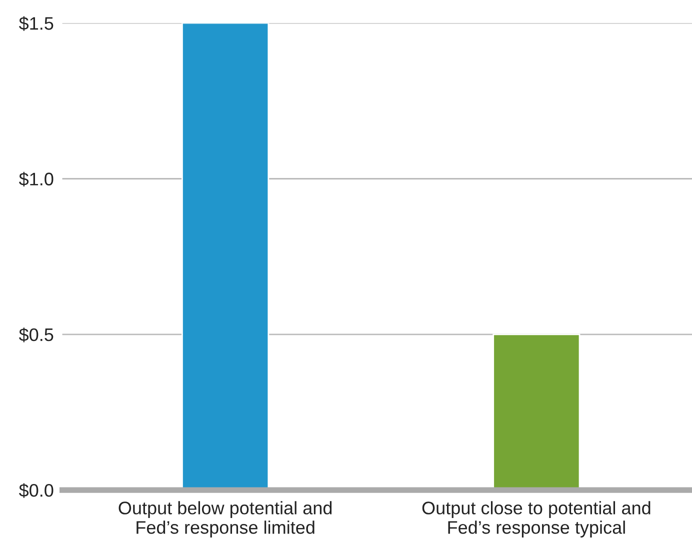  What do you see at coordinates (36, 179) in the screenshot?
I see `y-tick-label: $1.0` at bounding box center [36, 179].